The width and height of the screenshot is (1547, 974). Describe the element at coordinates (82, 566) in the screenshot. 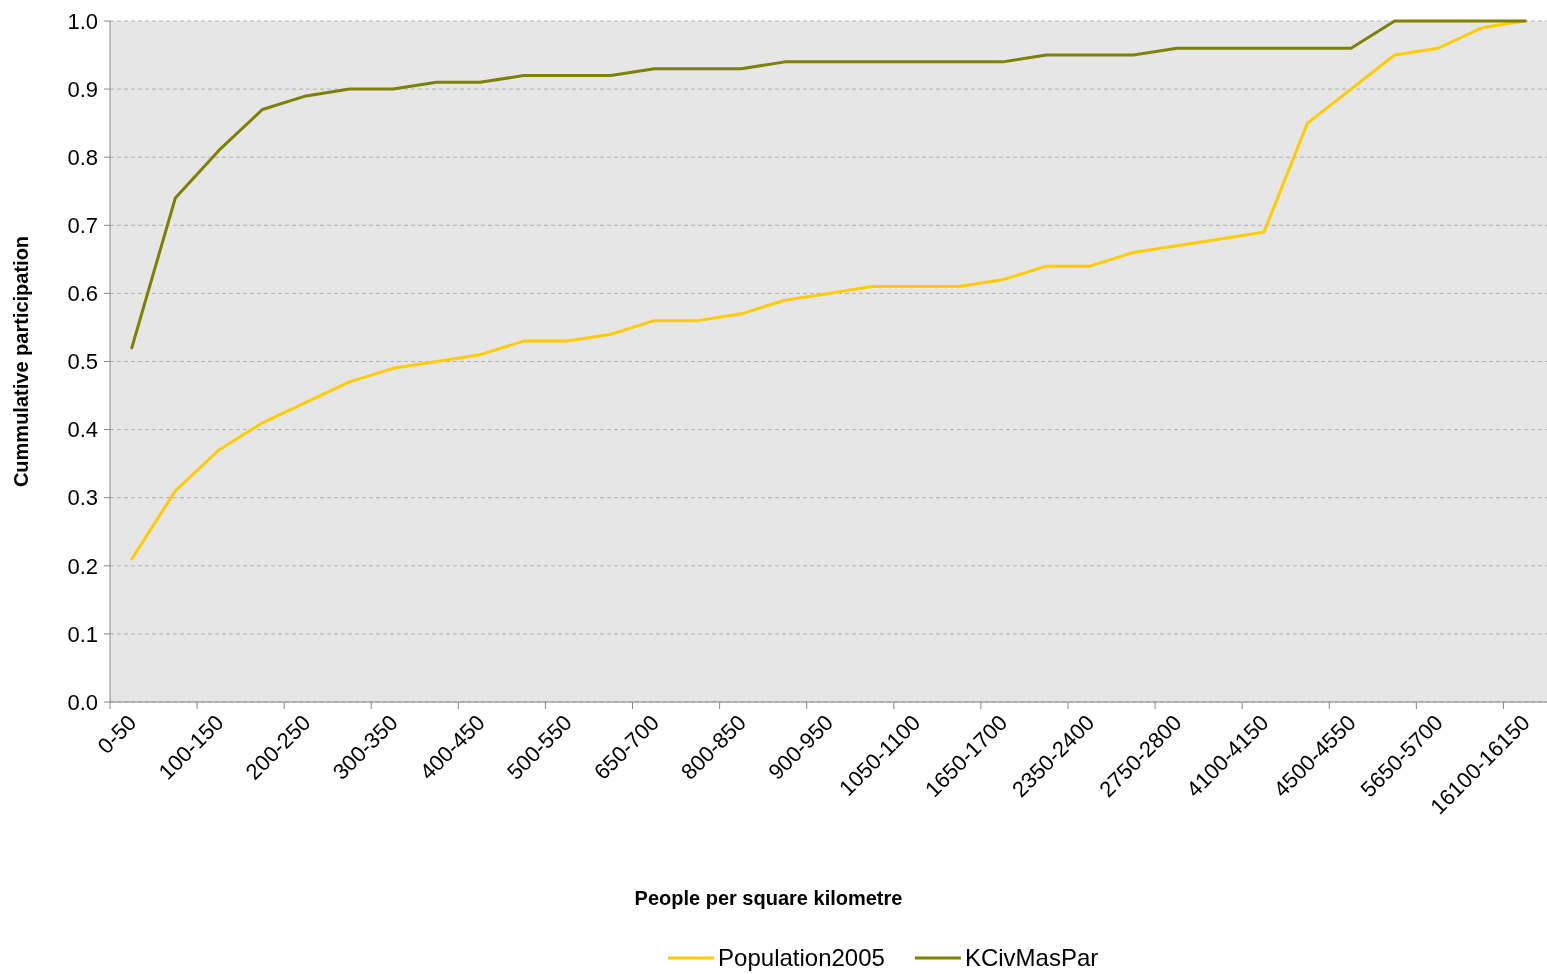

I see `y-tick-label: 0.2` at that location.